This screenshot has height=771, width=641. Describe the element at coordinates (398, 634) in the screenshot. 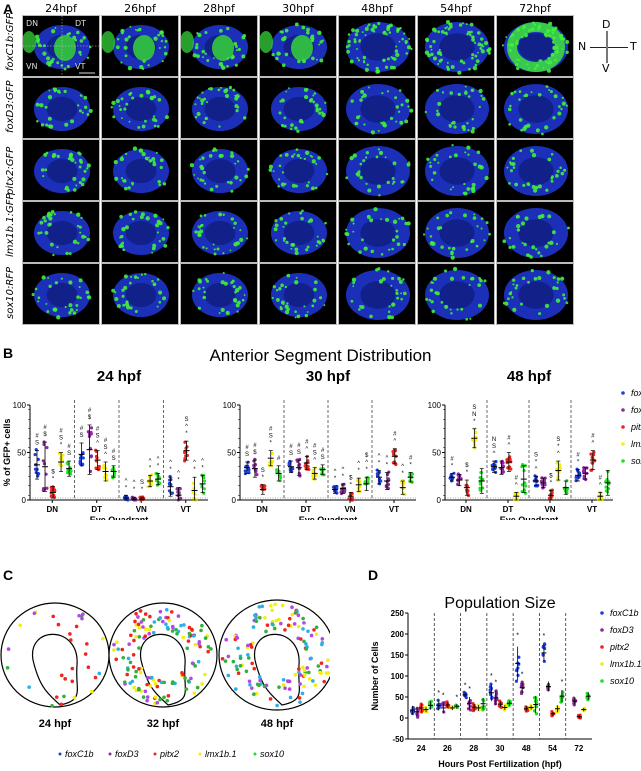

I see `y-tick-label: 200` at that location.